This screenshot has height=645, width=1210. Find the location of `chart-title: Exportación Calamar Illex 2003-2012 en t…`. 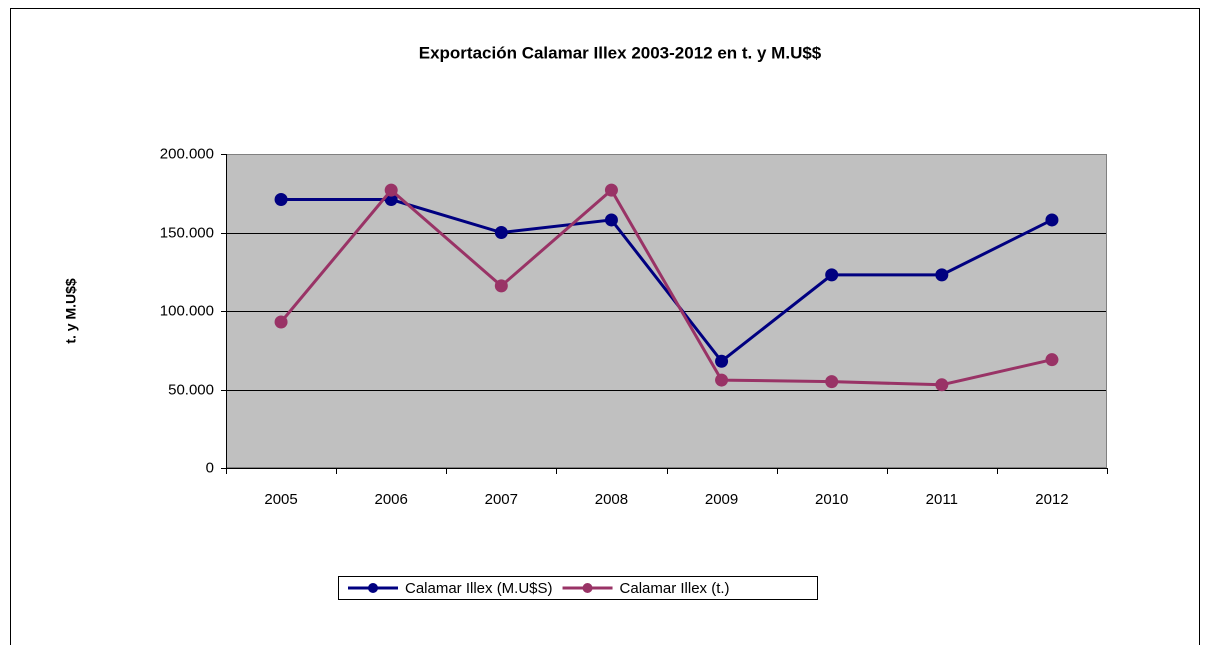

chart-title: Exportación Calamar Illex 2003-2012 en t… is located at coordinates (620, 52).